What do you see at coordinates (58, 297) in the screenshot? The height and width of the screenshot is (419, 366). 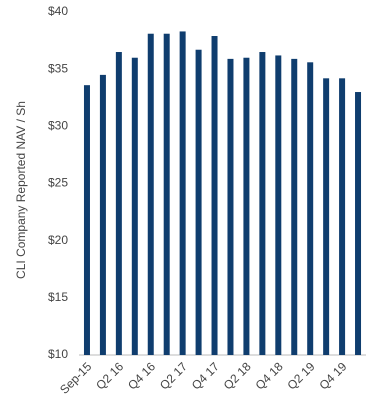 I see `y-tick-label: $15` at bounding box center [58, 297].